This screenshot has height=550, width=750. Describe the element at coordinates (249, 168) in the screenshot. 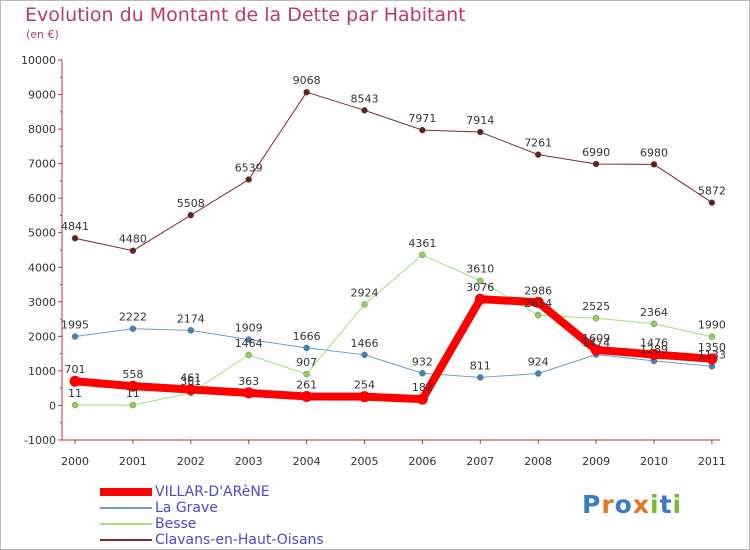

I see `data-label: 6539` at that location.